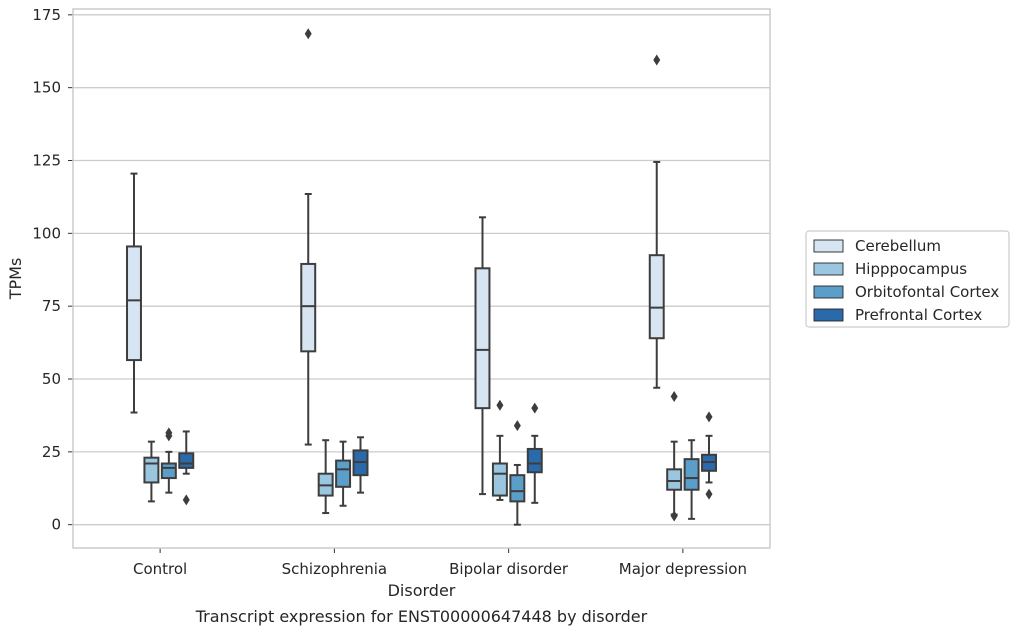 Image resolution: width=1018 pixels, height=634 pixels. I want to click on y-tick-label: 100, so click(46, 233).